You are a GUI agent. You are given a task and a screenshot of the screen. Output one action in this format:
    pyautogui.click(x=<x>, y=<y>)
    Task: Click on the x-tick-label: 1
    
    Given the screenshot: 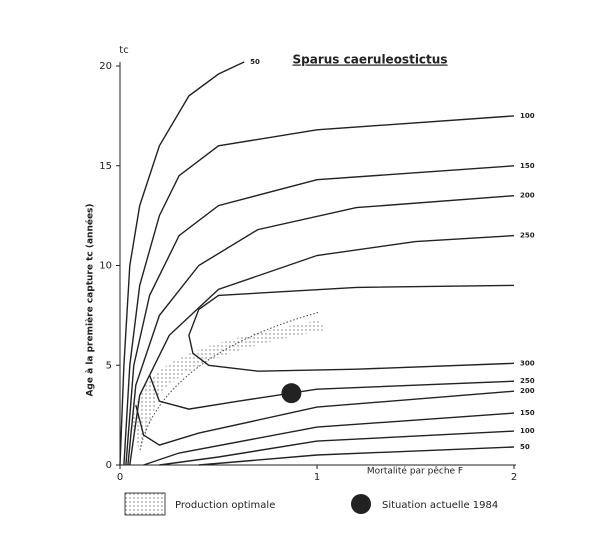 What is the action you would take?
    pyautogui.click(x=317, y=477)
    